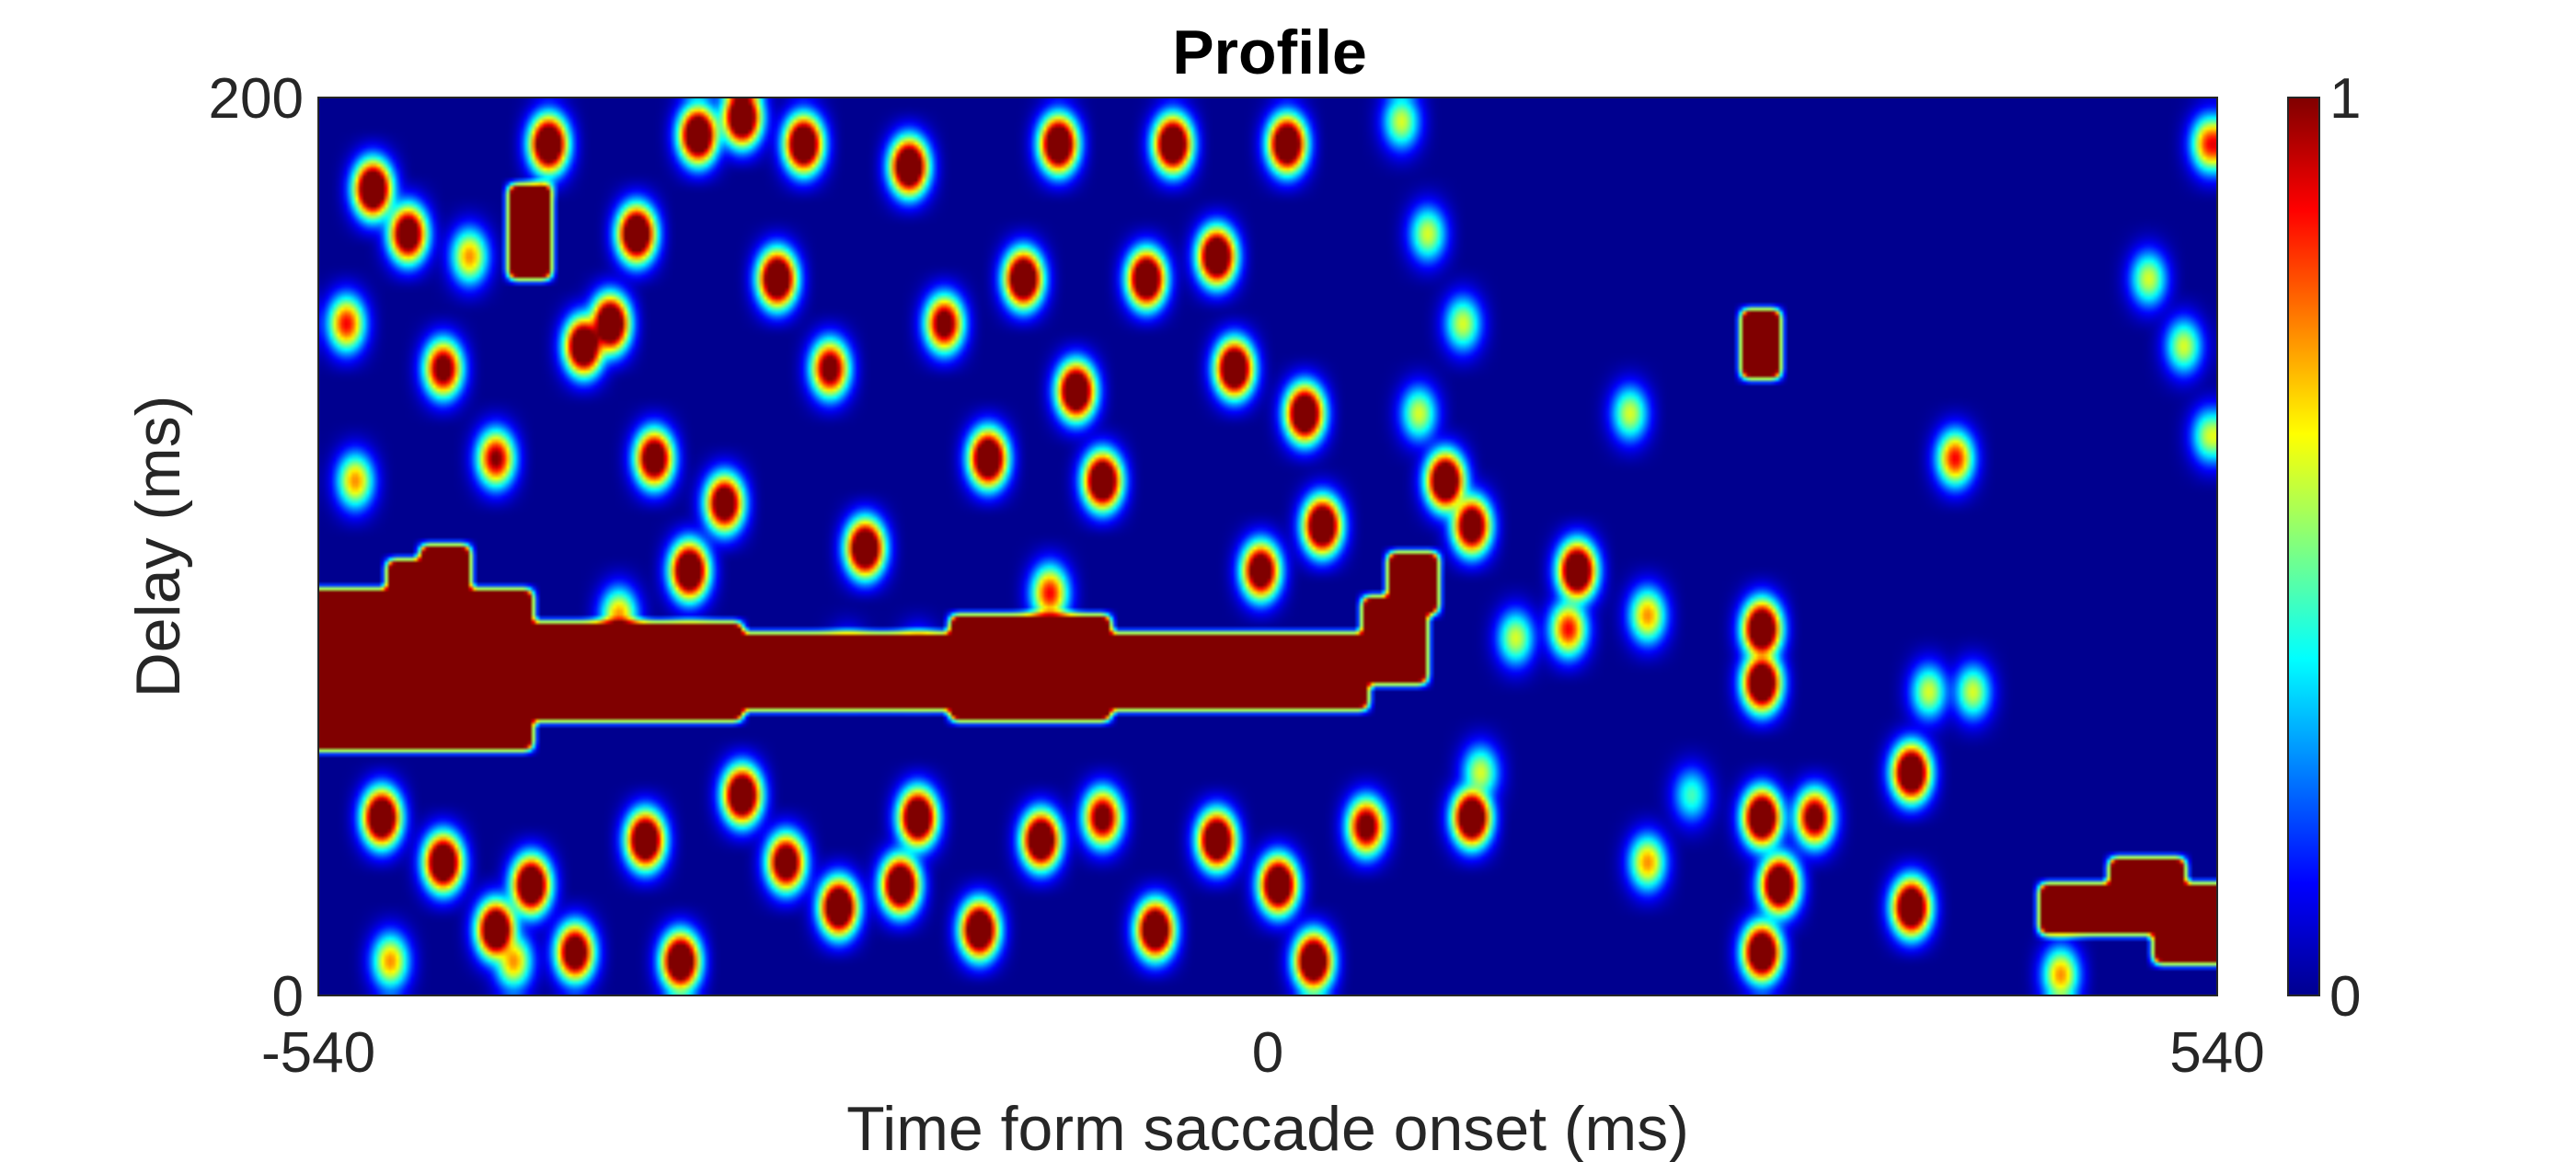 This screenshot has width=2576, height=1162. Describe the element at coordinates (1269, 52) in the screenshot. I see `chart-title: Profile` at that location.